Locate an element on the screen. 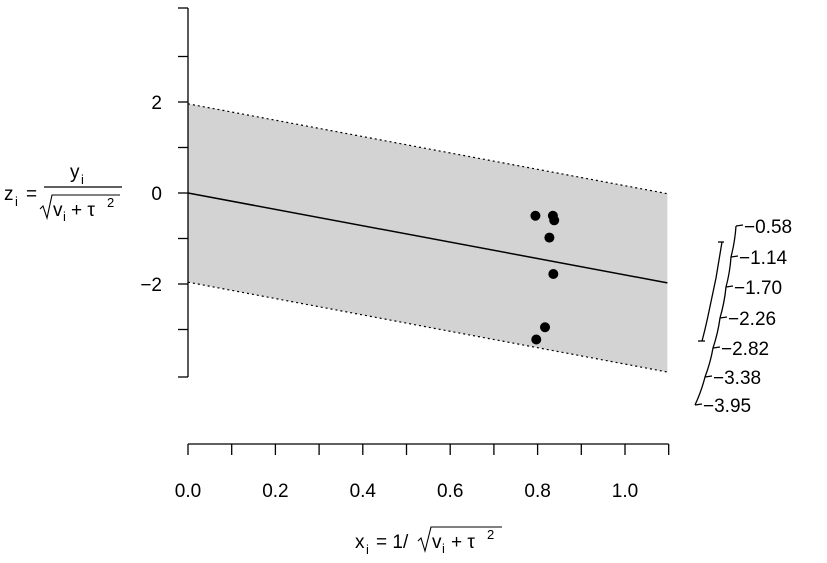 This screenshot has width=827, height=563. x-tick-label: 0.4 is located at coordinates (363, 491).